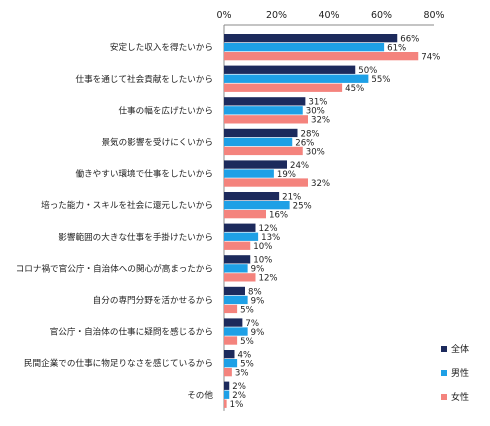  Describe the element at coordinates (381, 15) in the screenshot. I see `x-tick-label: 60%` at that location.